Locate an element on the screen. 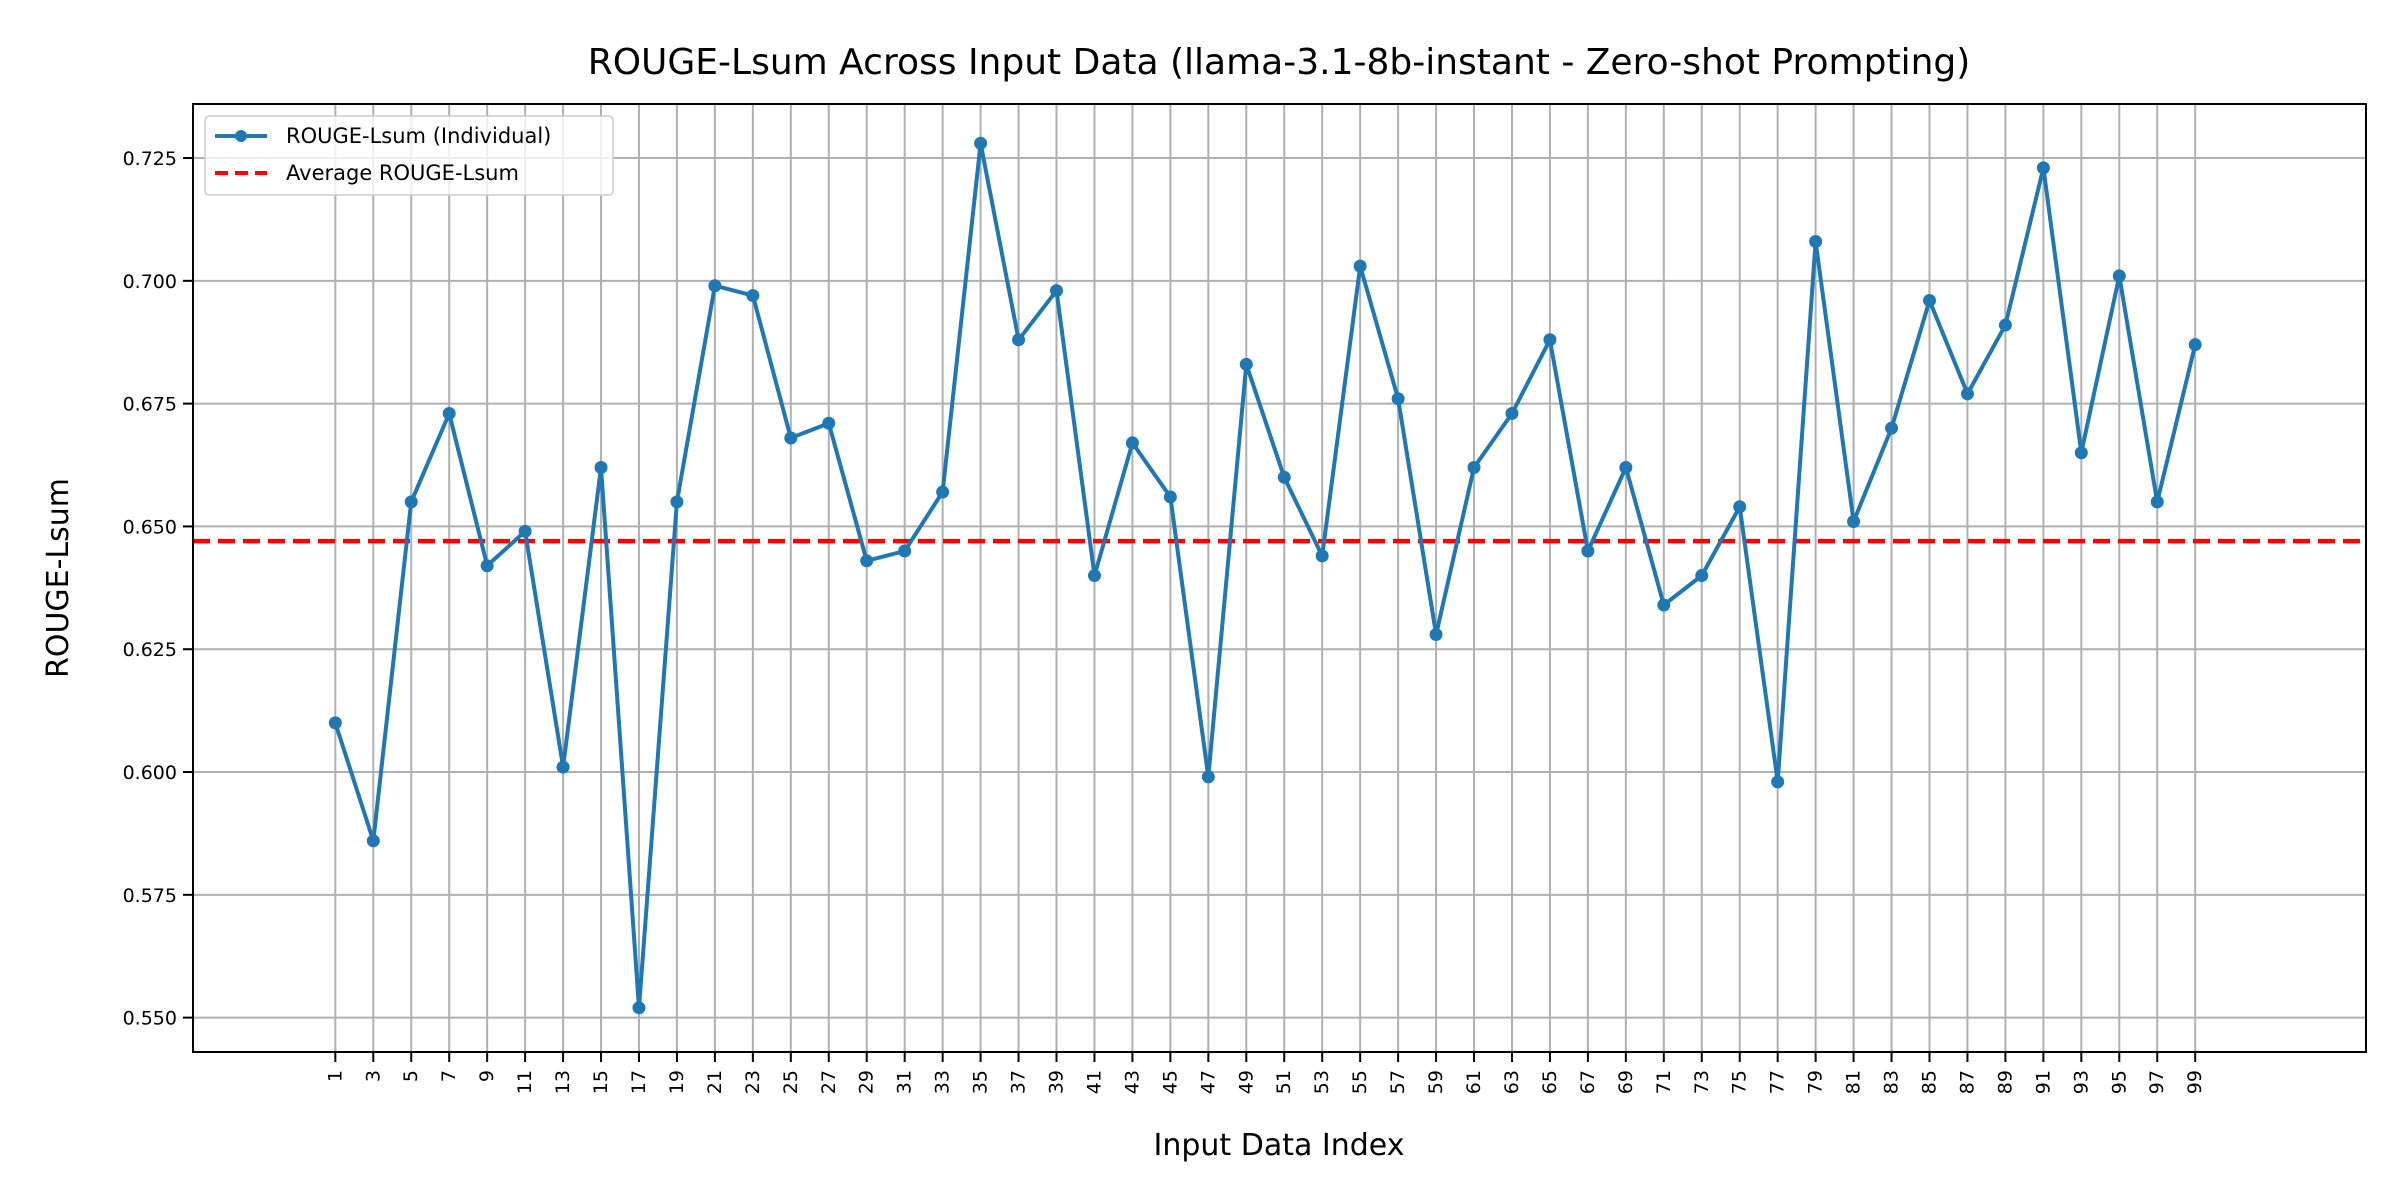 This screenshot has height=1200, width=2400. x-tick-label: 5 is located at coordinates (411, 1076).